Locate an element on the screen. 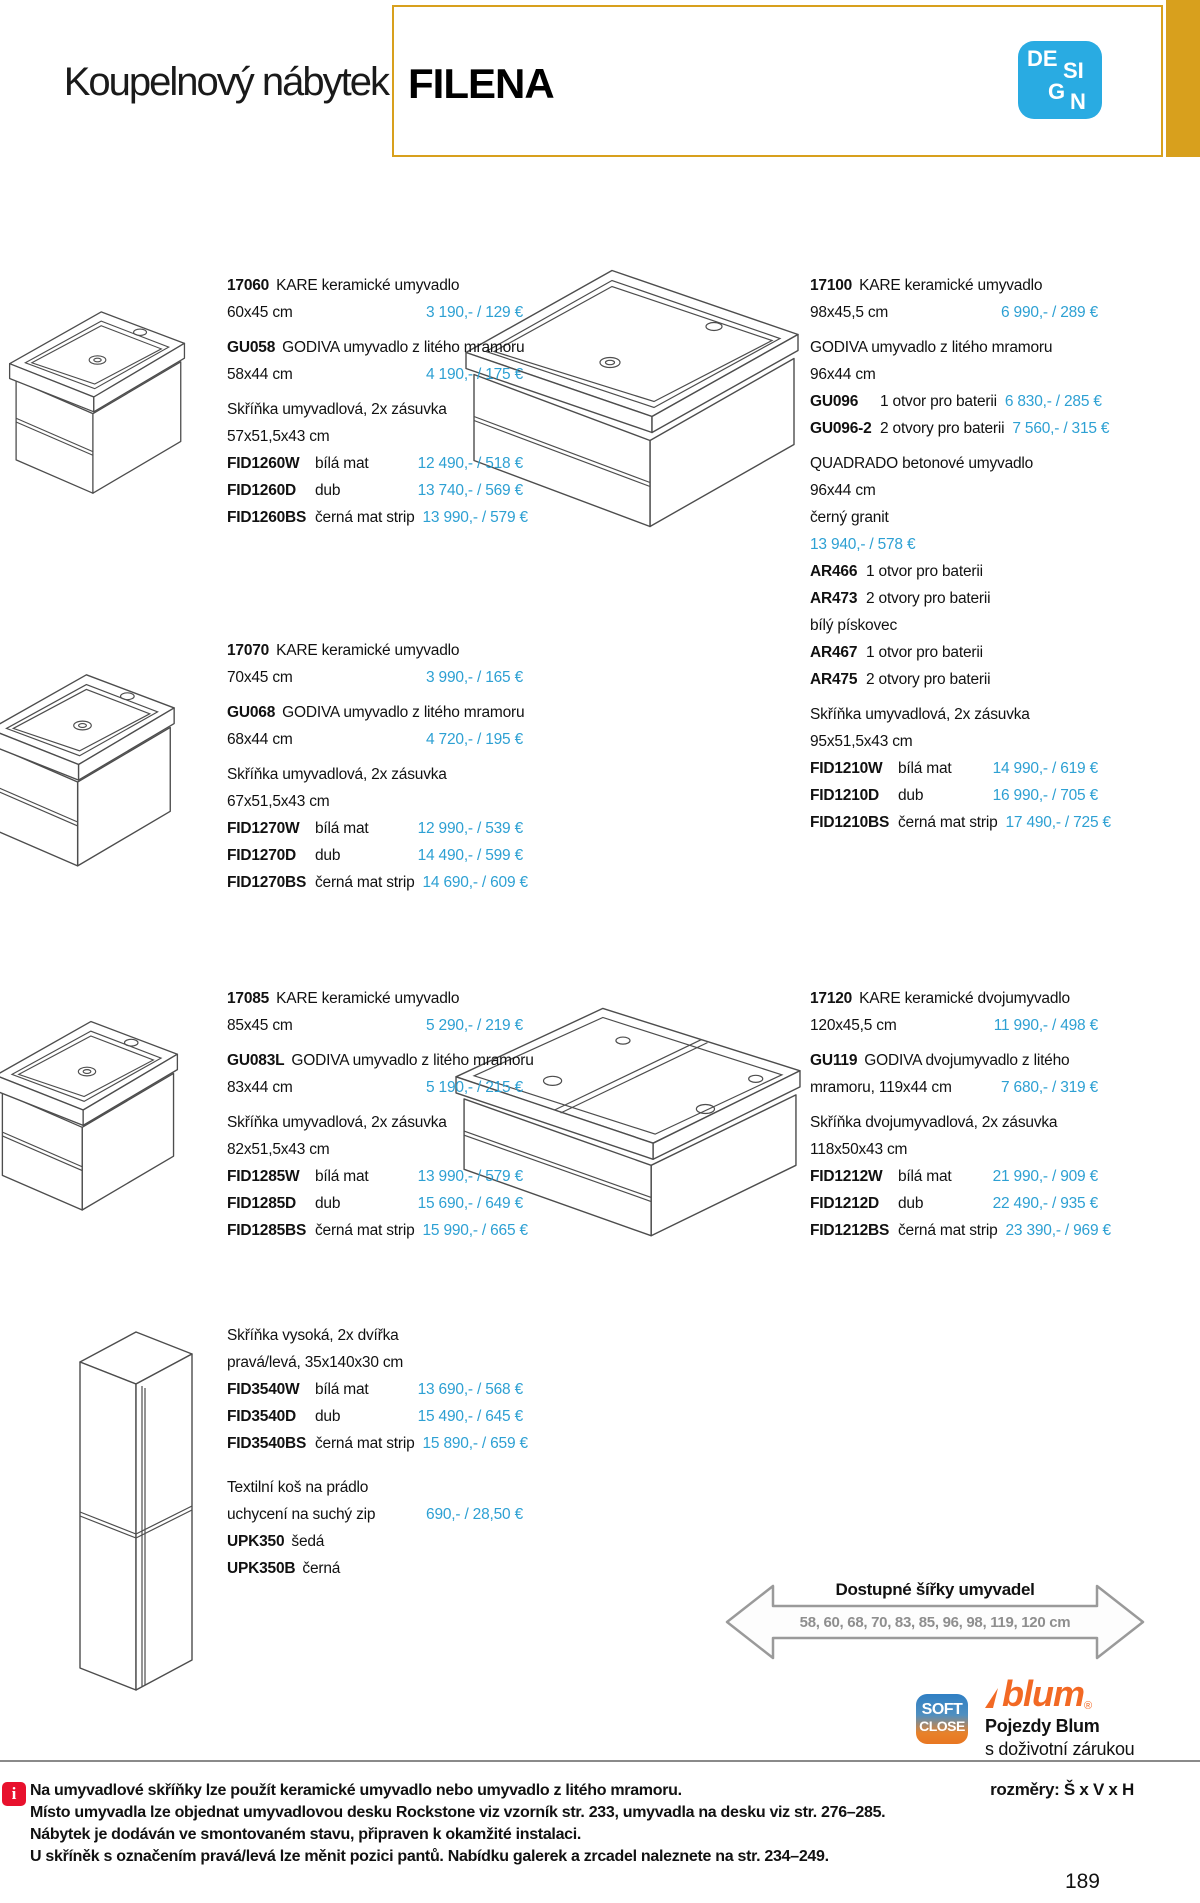 Image resolution: width=1200 pixels, height=1903 pixels. product-price: 690,- / 28,50 € is located at coordinates (474, 1514).